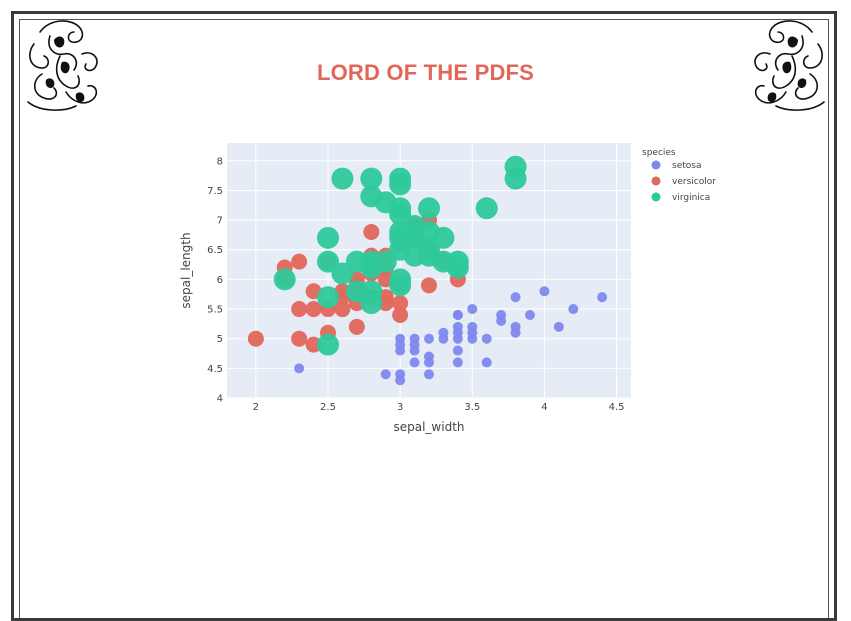 The image size is (851, 621). What do you see at coordinates (428, 427) in the screenshot?
I see `x-axis-title: sepal_width` at bounding box center [428, 427].